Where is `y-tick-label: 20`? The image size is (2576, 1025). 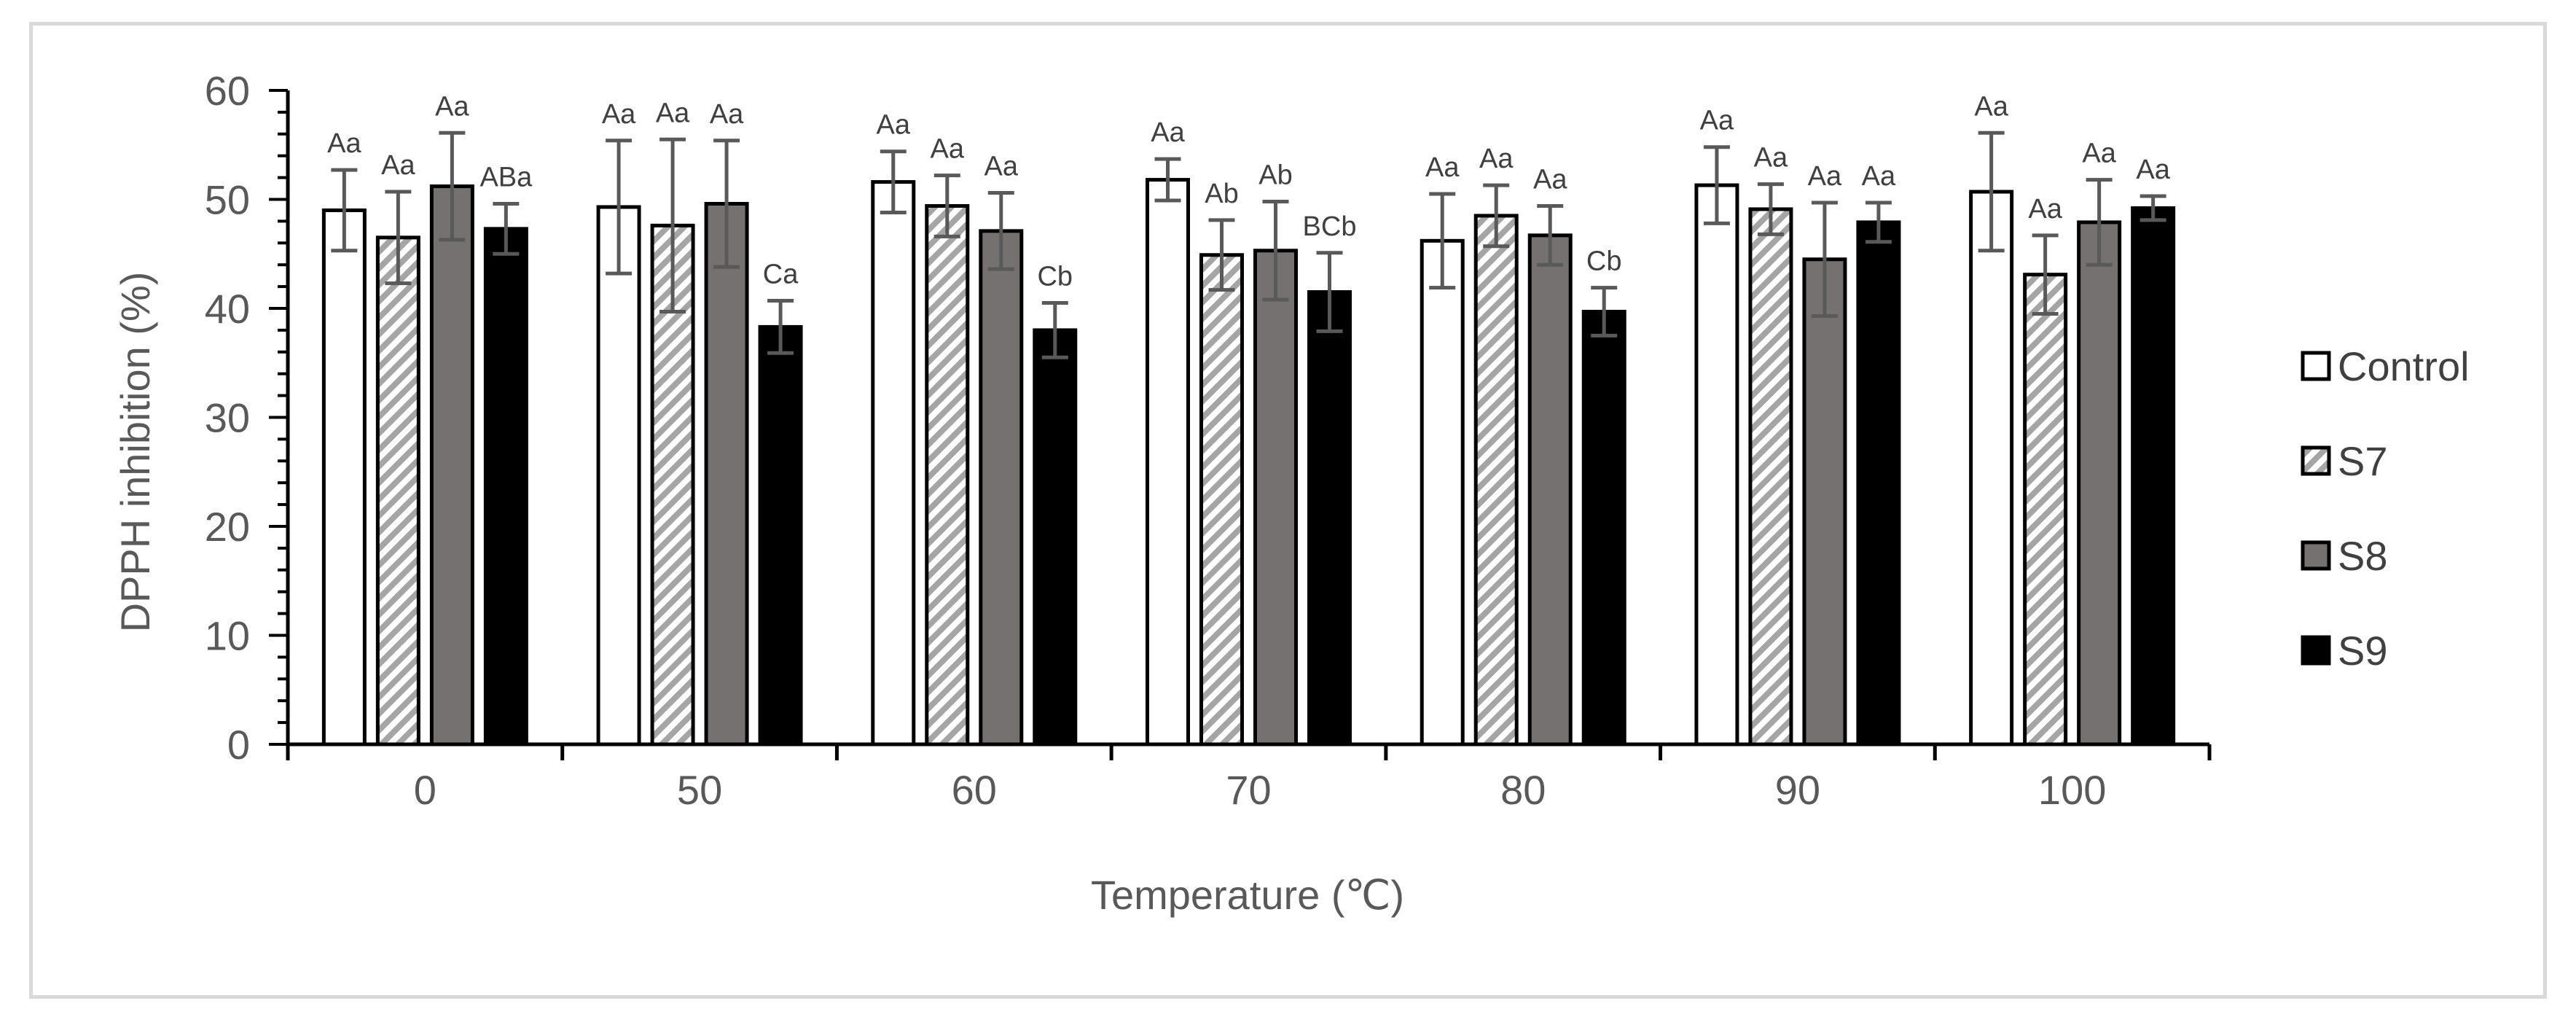
y-tick-label: 20 is located at coordinates (227, 527).